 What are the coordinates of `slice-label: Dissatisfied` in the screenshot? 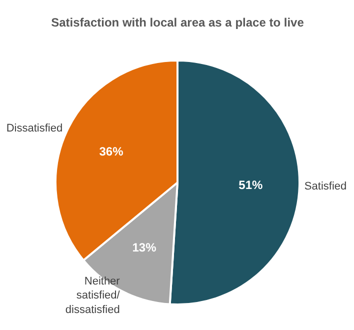 It's located at (34, 128).